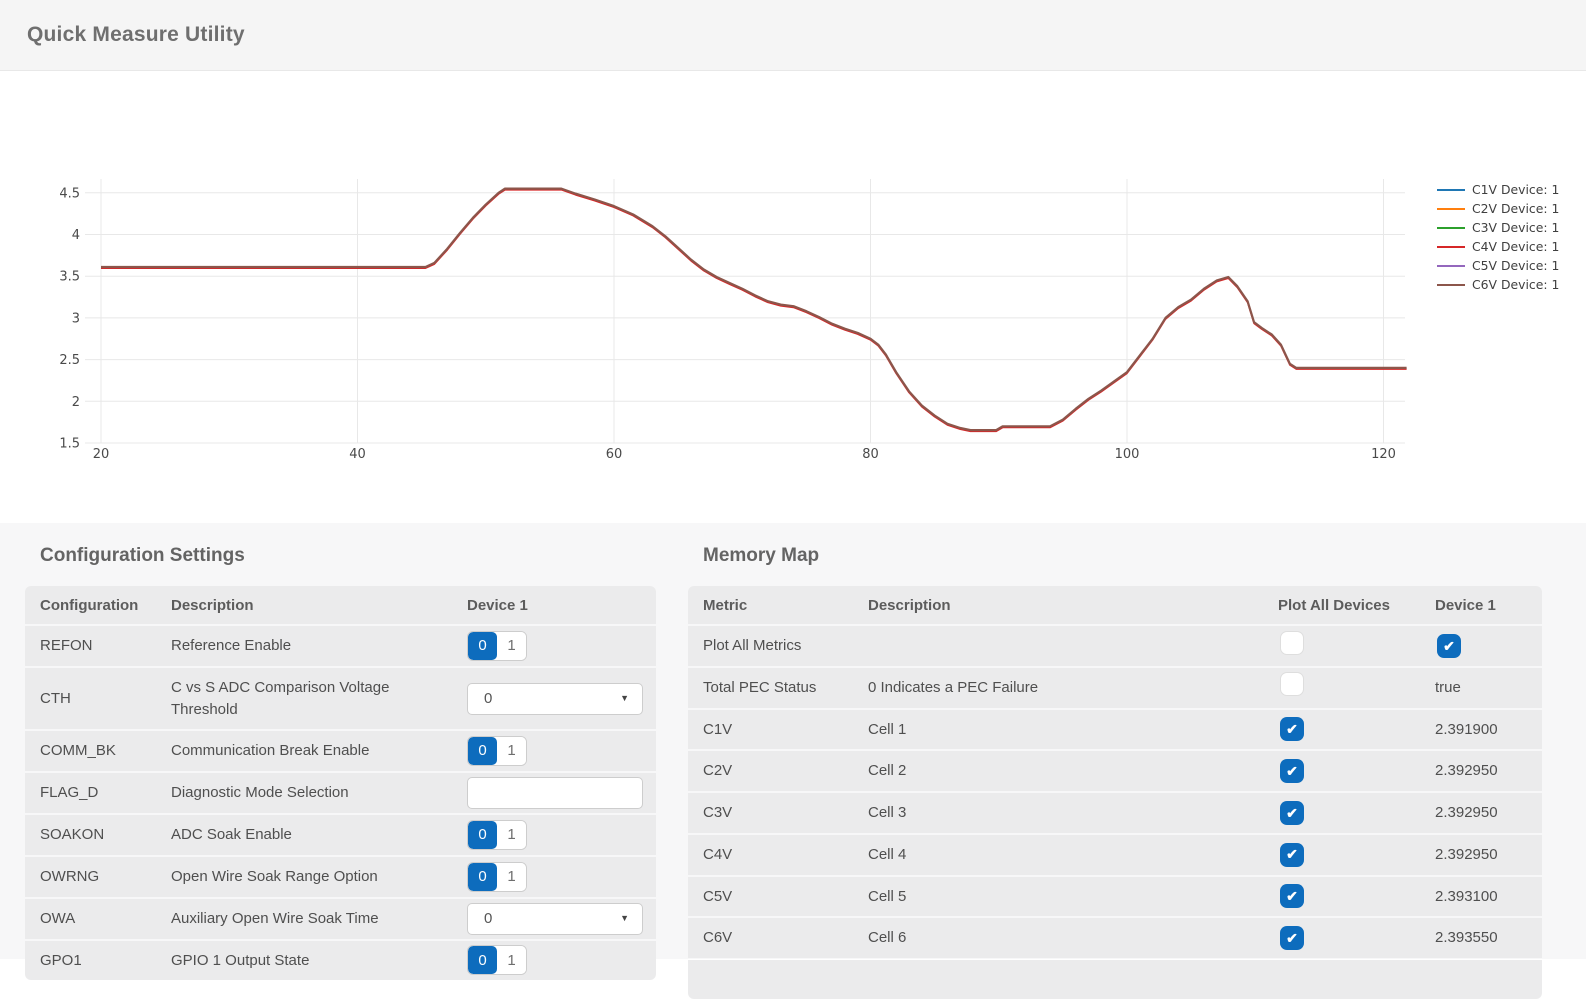  Describe the element at coordinates (718, 771) in the screenshot. I see `memory-metric: C2V` at that location.